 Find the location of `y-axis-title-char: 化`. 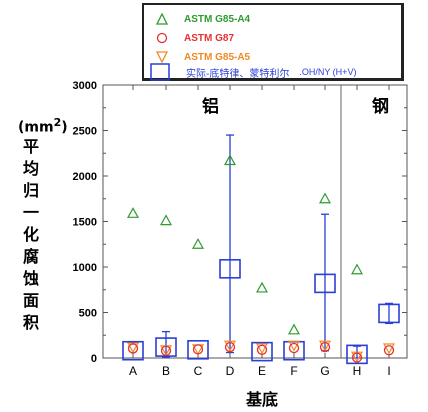

y-axis-title-char: 化 is located at coordinates (30, 234).